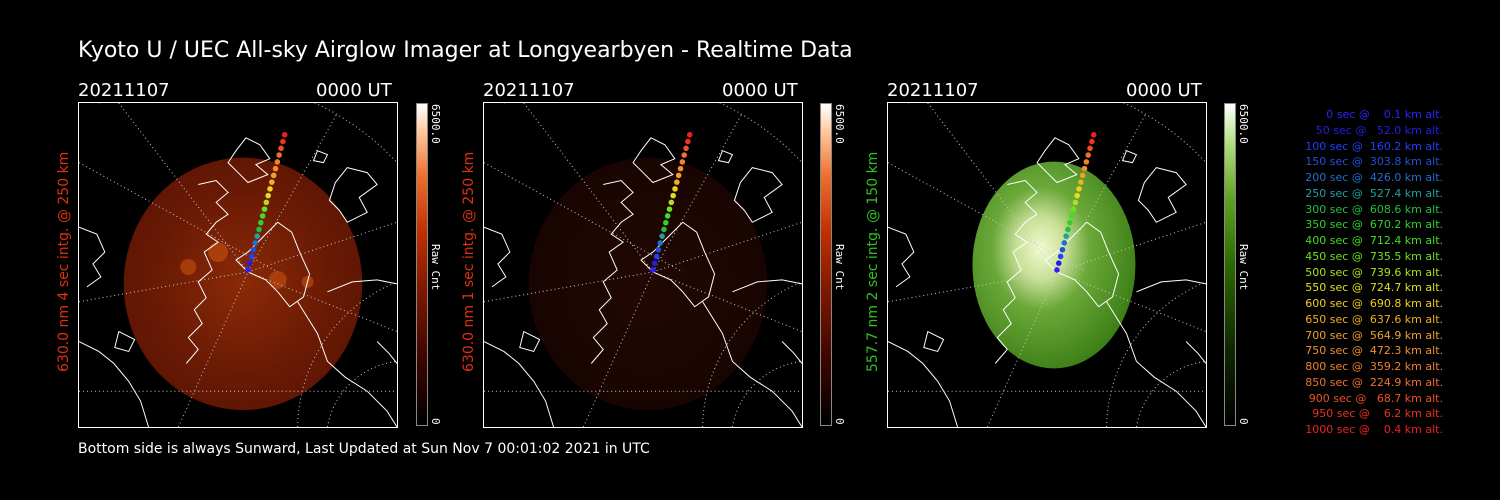  I want to click on panel-3-ut: 0000 UT, so click(1164, 90).